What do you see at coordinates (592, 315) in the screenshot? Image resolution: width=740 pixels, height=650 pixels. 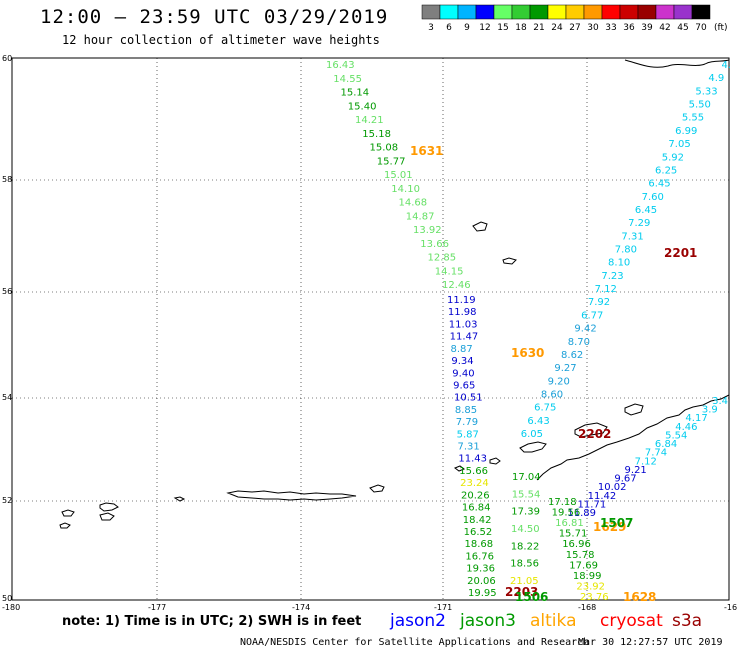 I see `swh-value: 6.77` at bounding box center [592, 315].